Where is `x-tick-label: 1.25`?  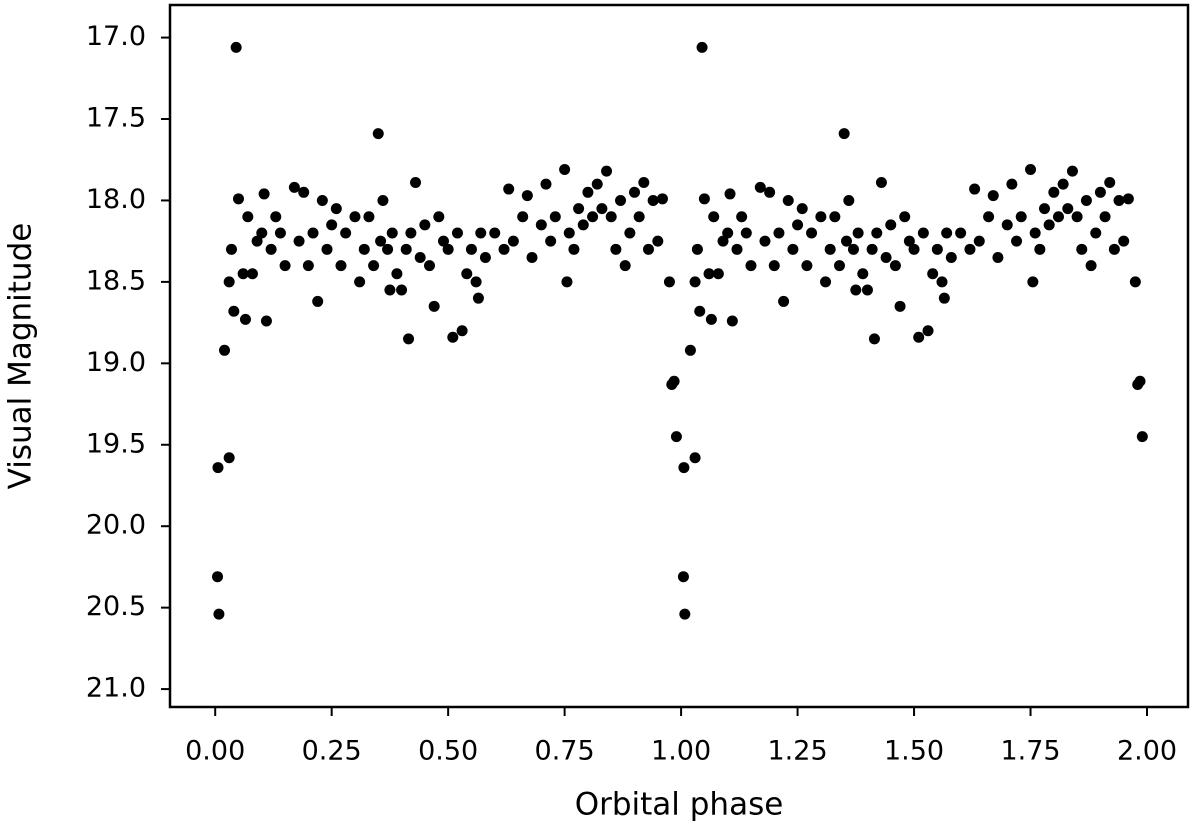 x-tick-label: 1.25 is located at coordinates (798, 751).